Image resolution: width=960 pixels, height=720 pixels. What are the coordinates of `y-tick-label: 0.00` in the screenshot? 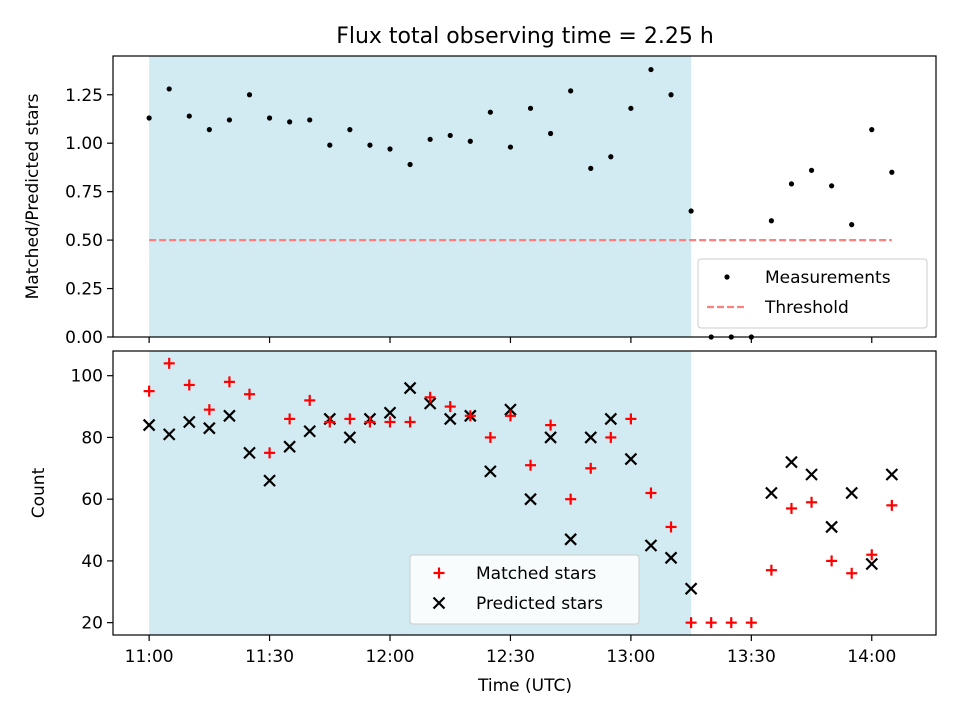 It's located at (84, 338).